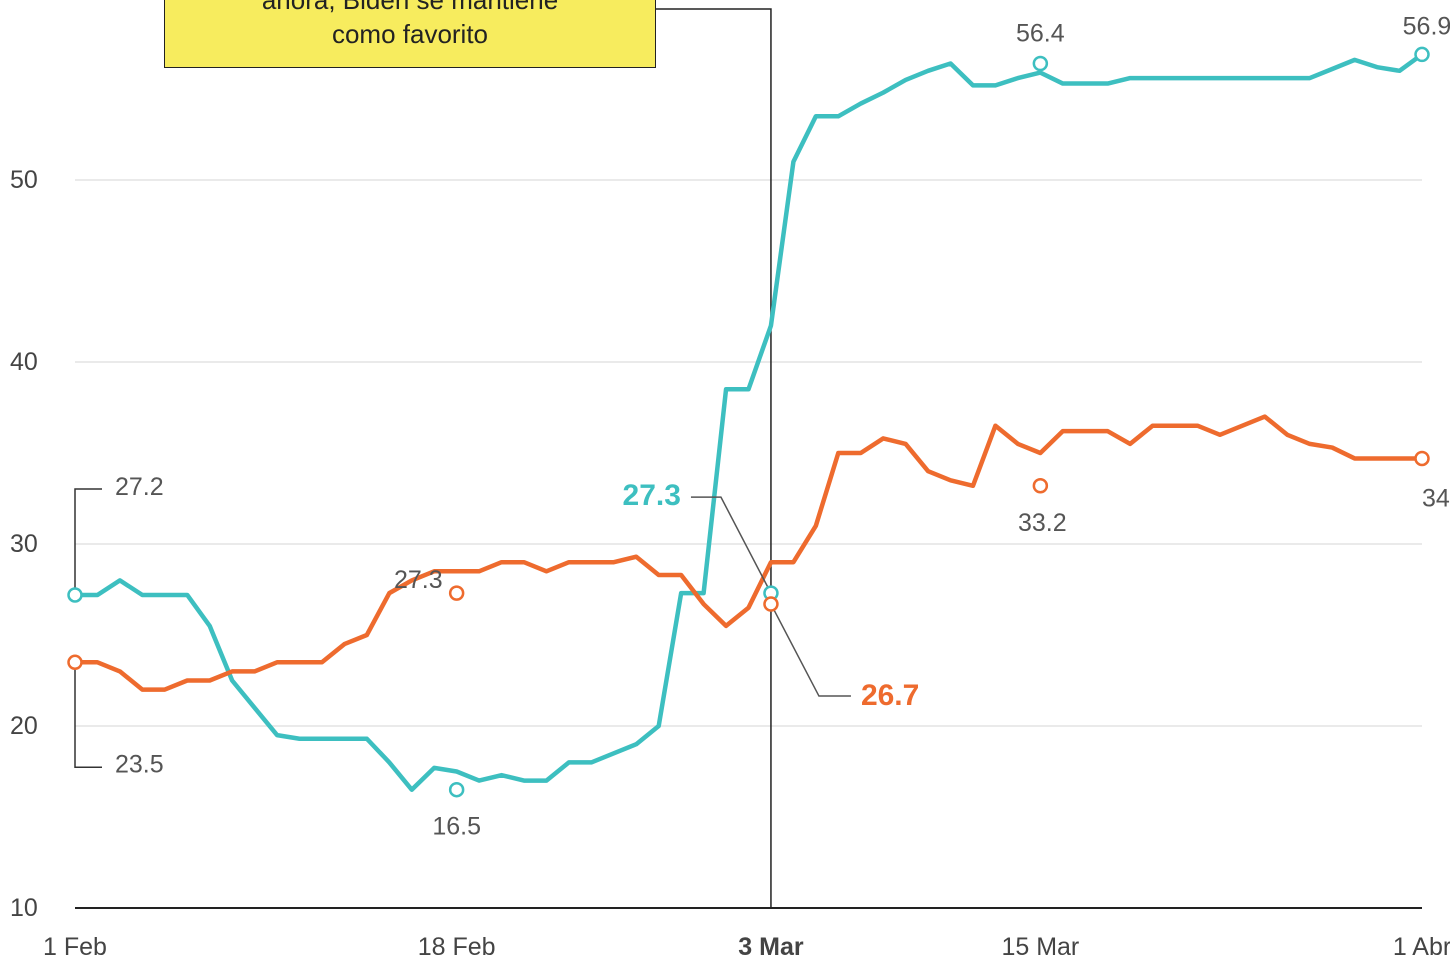  Describe the element at coordinates (24, 908) in the screenshot. I see `y-tick-label: 10` at that location.